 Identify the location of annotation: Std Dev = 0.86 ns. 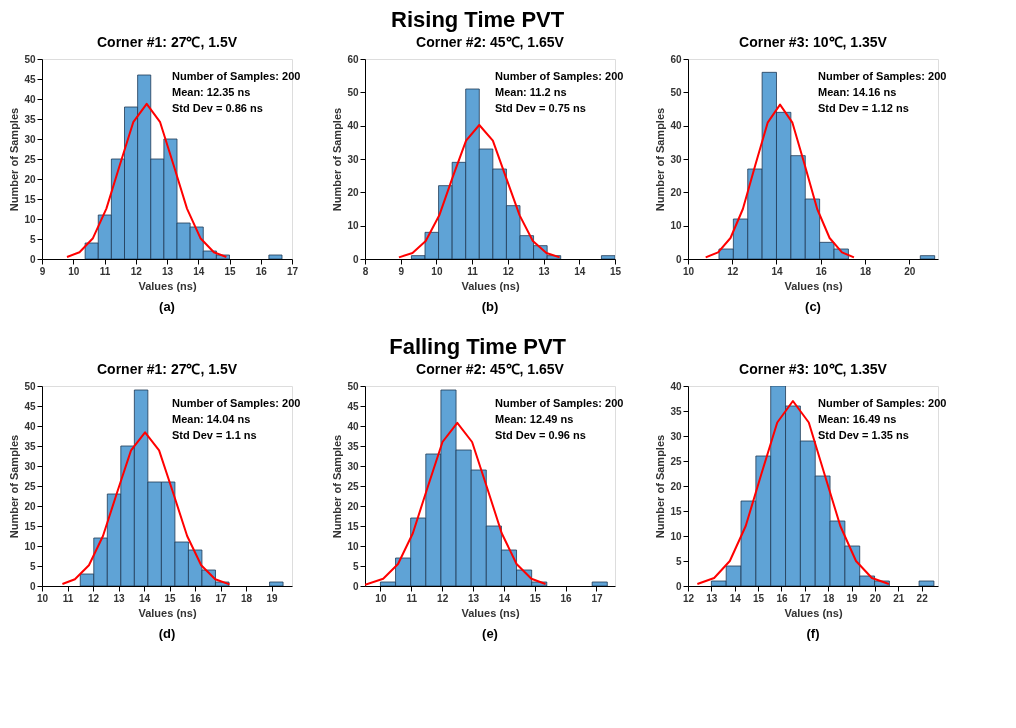
(217, 108).